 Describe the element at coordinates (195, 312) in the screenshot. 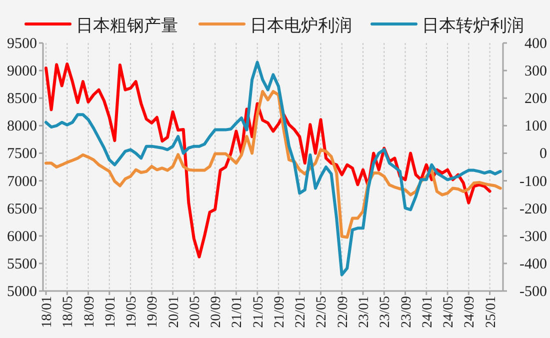

I see `x-tick-label: 20/05` at that location.